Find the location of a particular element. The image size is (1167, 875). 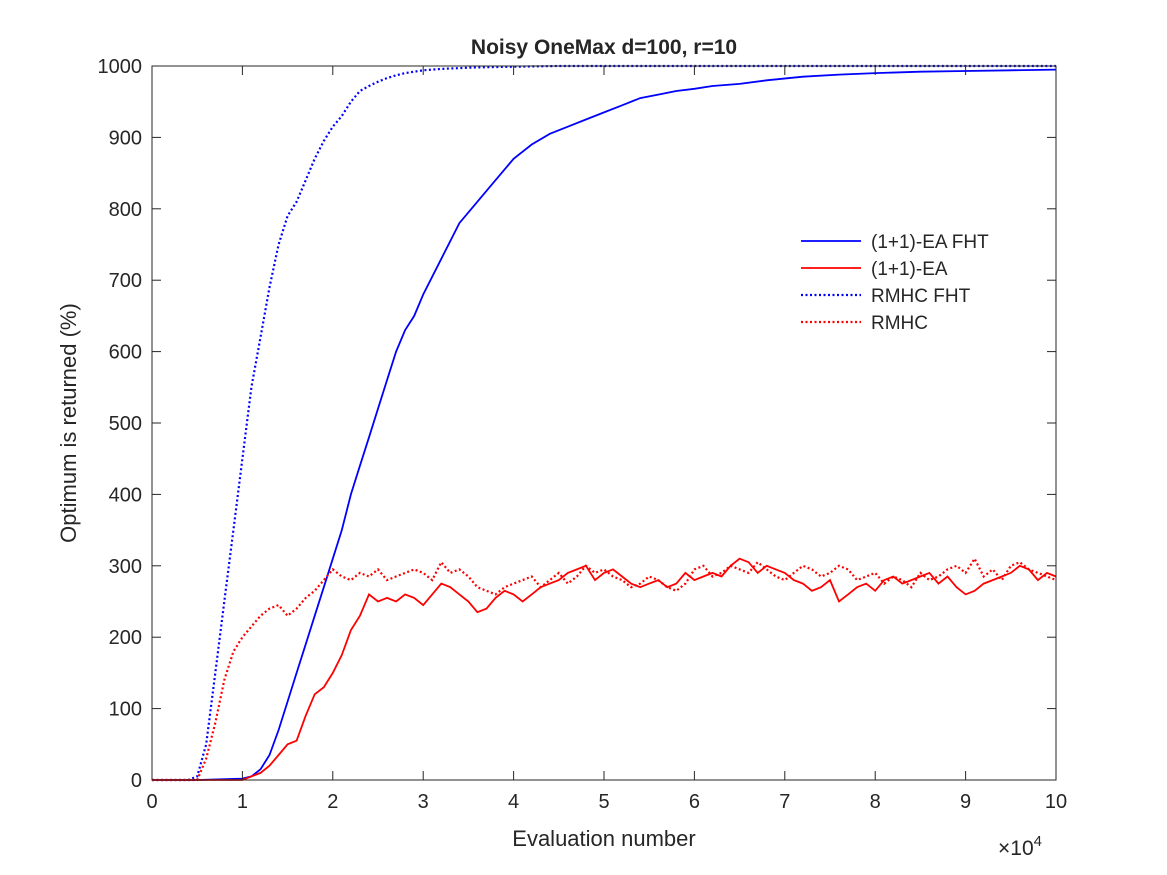

x-tick-label: 2 is located at coordinates (332, 802).